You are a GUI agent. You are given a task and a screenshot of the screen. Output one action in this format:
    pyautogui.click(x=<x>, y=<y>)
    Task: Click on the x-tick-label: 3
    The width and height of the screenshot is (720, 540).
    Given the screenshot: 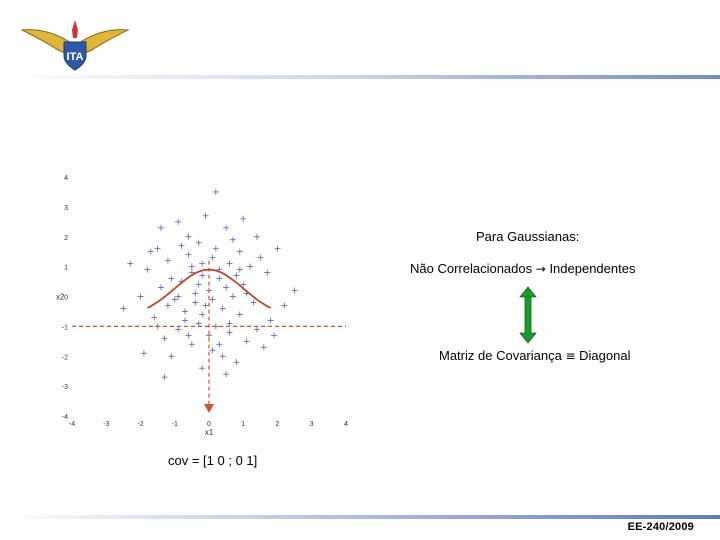 What is the action you would take?
    pyautogui.click(x=312, y=424)
    